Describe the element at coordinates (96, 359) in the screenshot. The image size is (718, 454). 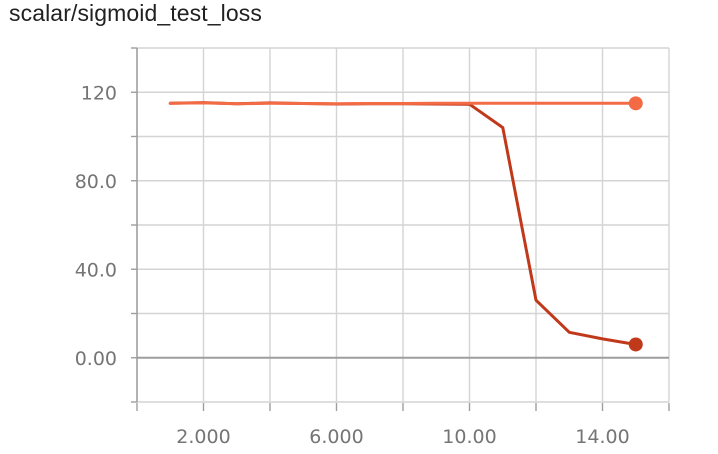
I see `y-tick-label: 0.00` at that location.